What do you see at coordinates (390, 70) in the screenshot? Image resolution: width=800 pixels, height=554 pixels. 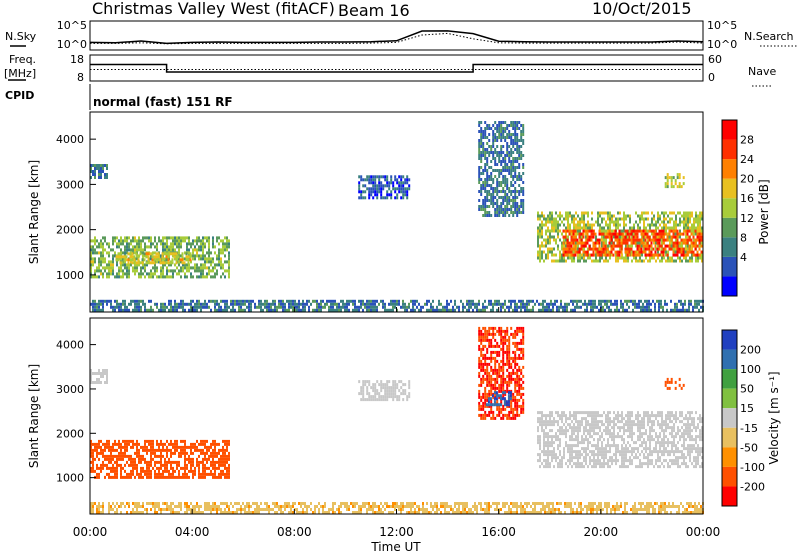 I see `freq-panel: Freq. [MHz] 18 8 Nave 60 0` at bounding box center [390, 70].